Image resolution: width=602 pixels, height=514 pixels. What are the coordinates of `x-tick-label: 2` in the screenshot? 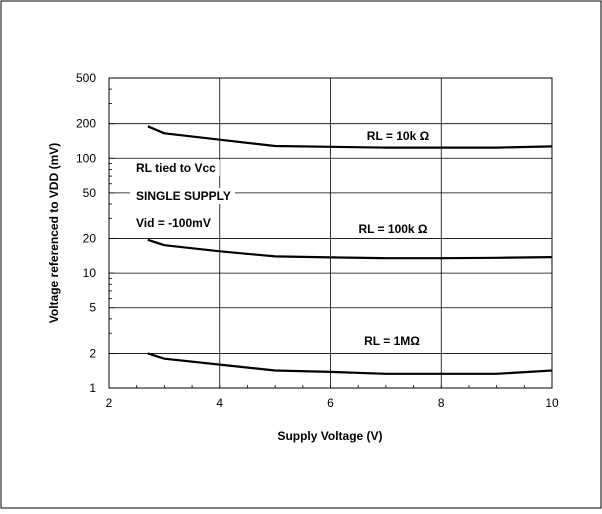 It's located at (109, 403).